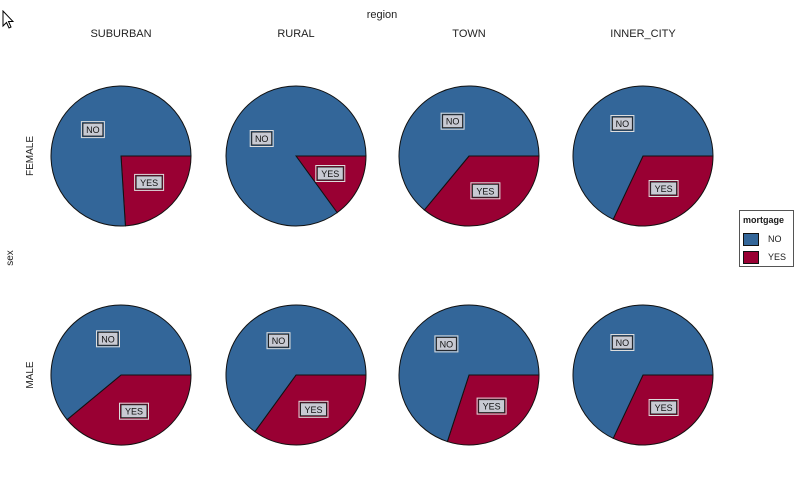  I want to click on column-labels: SUBURBAN RURAL TOWN INNER_CITY, so click(383, 34).